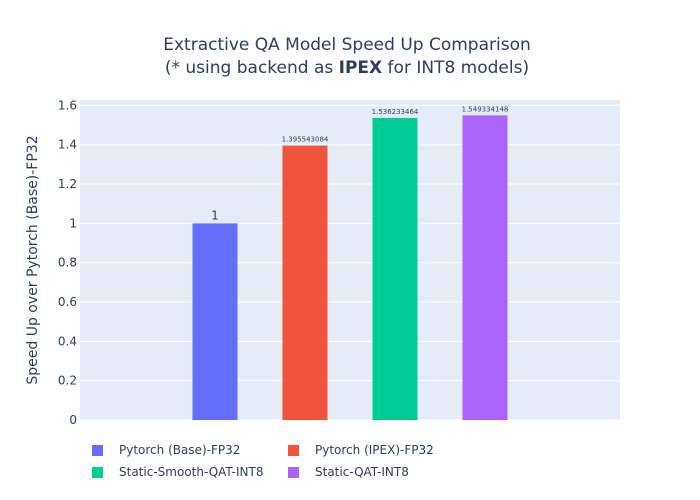 This screenshot has height=500, width=700. Describe the element at coordinates (359, 163) in the screenshot. I see `bar-labels: 1 1.395543084 1.536233464 1.549334148` at that location.